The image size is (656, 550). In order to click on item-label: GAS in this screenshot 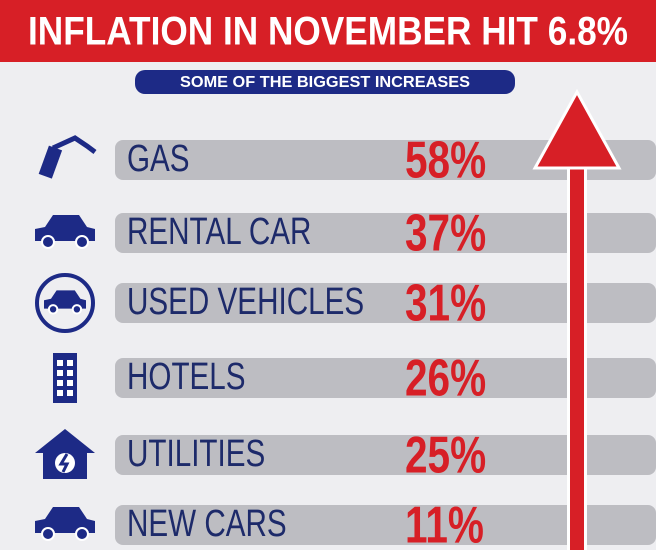, I will do `click(158, 159)`.